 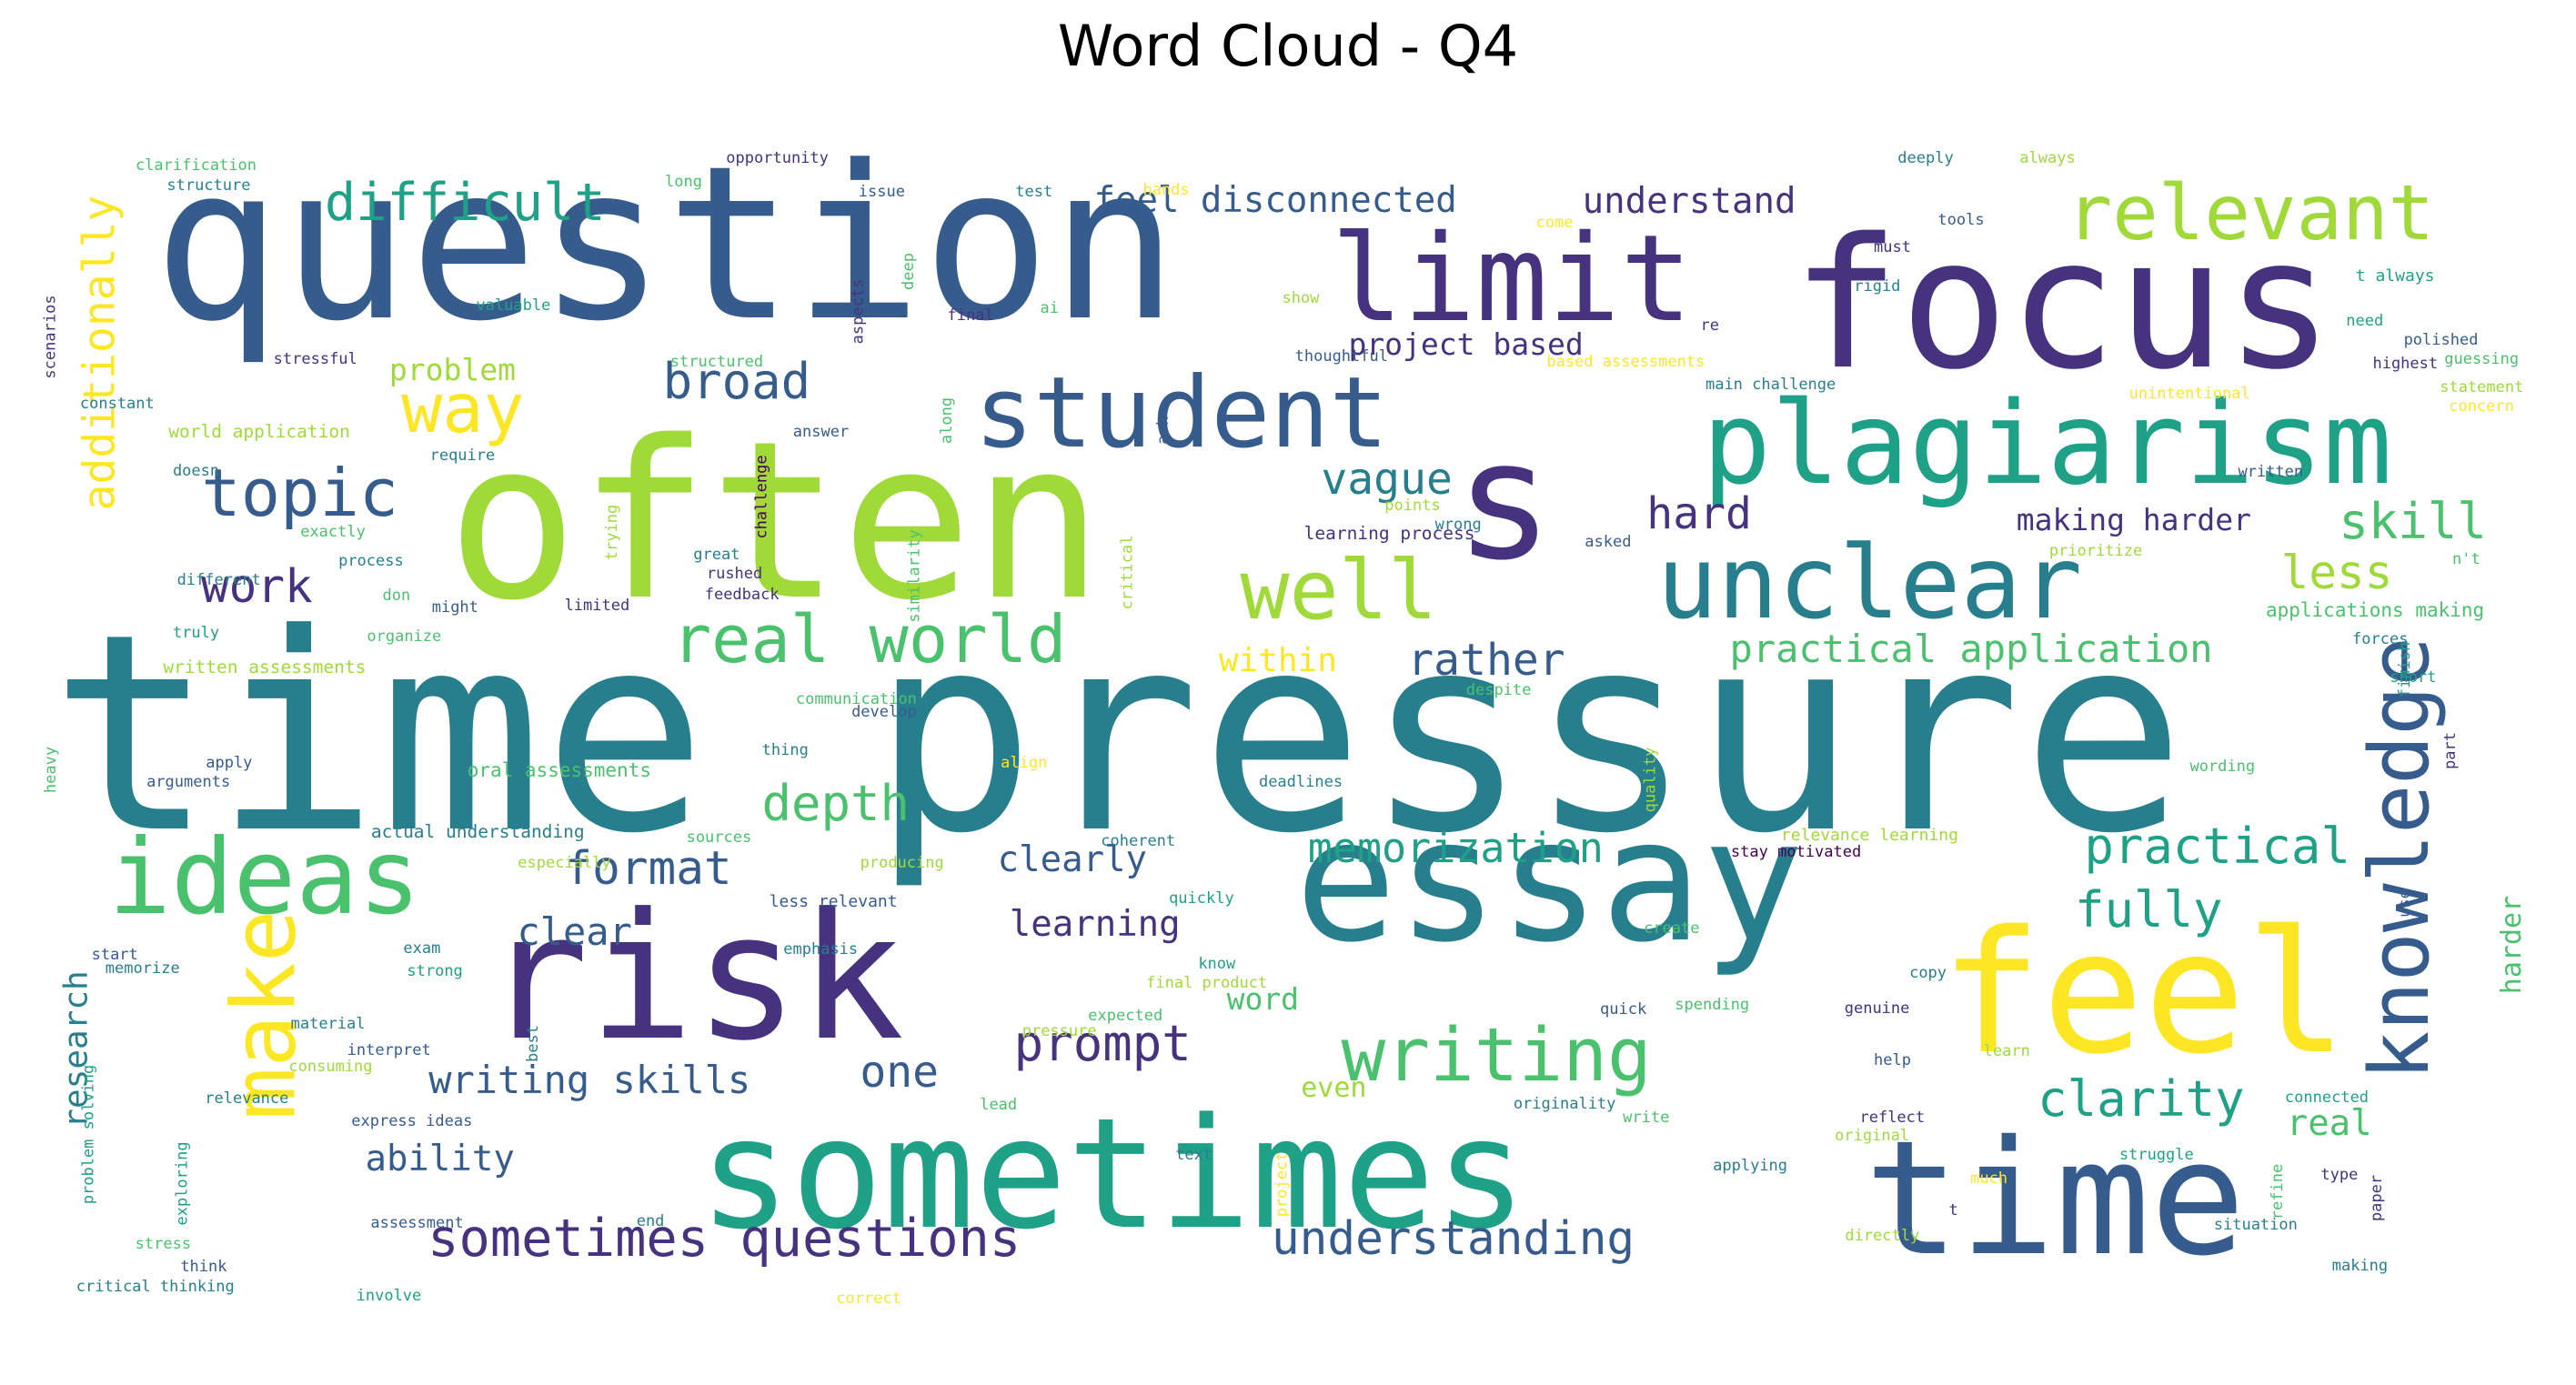 What do you see at coordinates (2255, 1225) in the screenshot?
I see `word-situation: situation` at bounding box center [2255, 1225].